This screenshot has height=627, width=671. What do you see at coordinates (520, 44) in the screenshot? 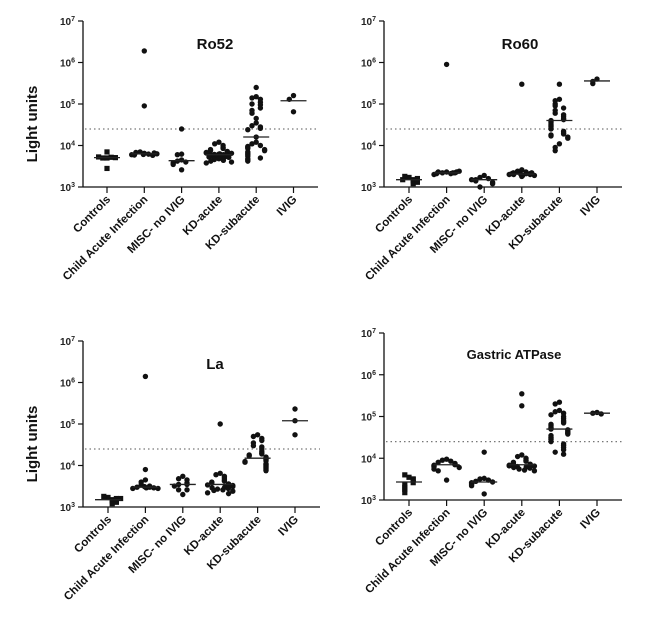
I see `panel-title: Ro60` at bounding box center [520, 44].